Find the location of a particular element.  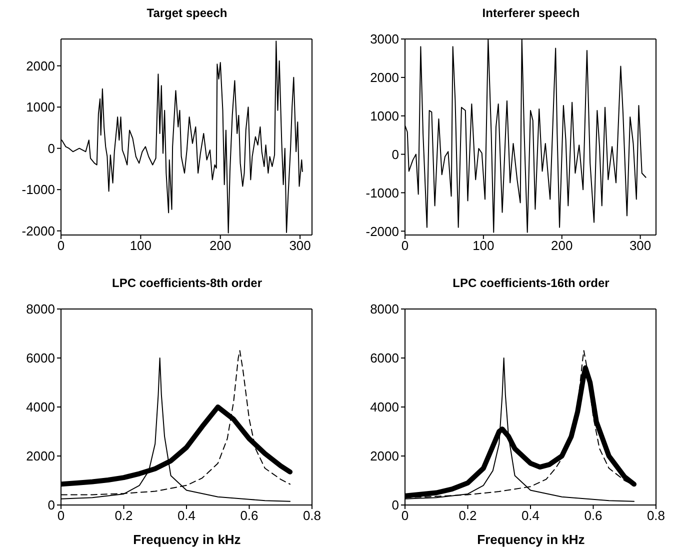

chart-title: LPC coefficients-16th order is located at coordinates (531, 283).